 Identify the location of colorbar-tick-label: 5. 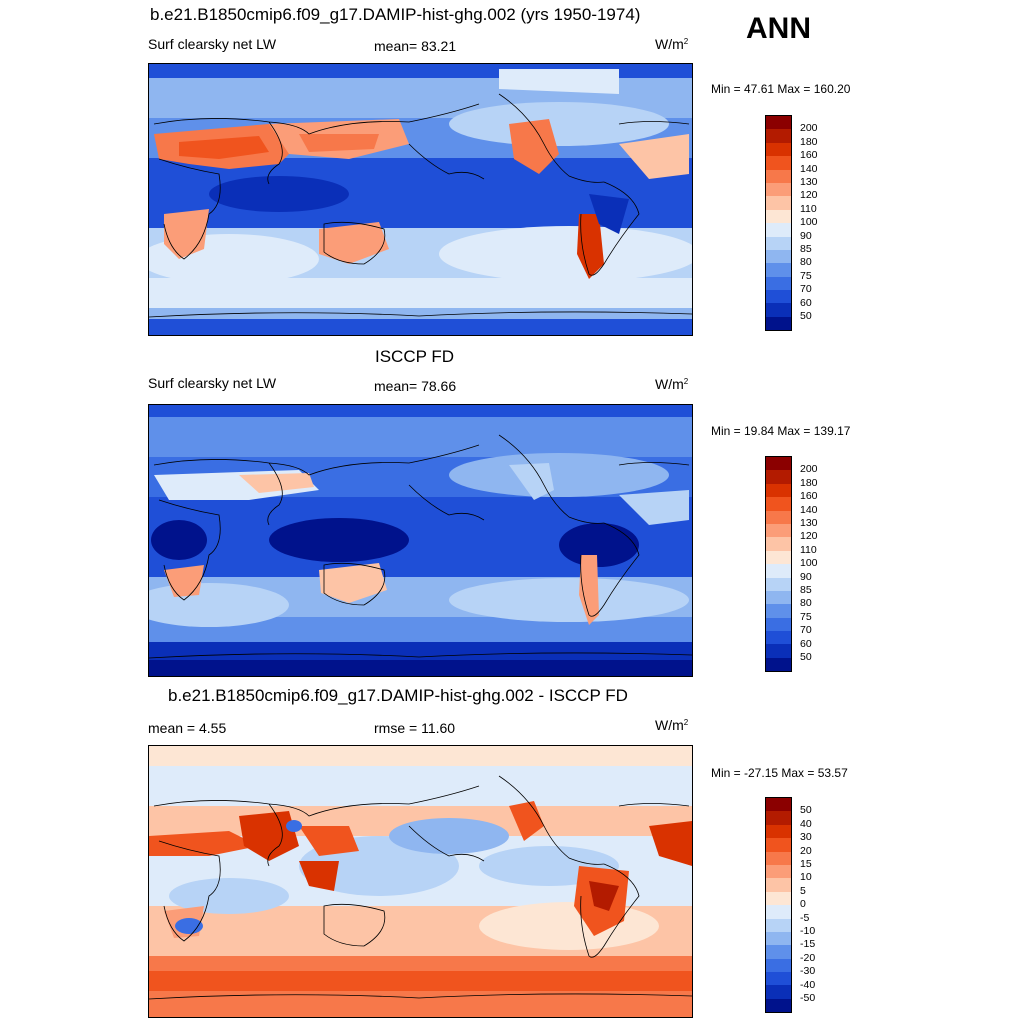
(803, 890).